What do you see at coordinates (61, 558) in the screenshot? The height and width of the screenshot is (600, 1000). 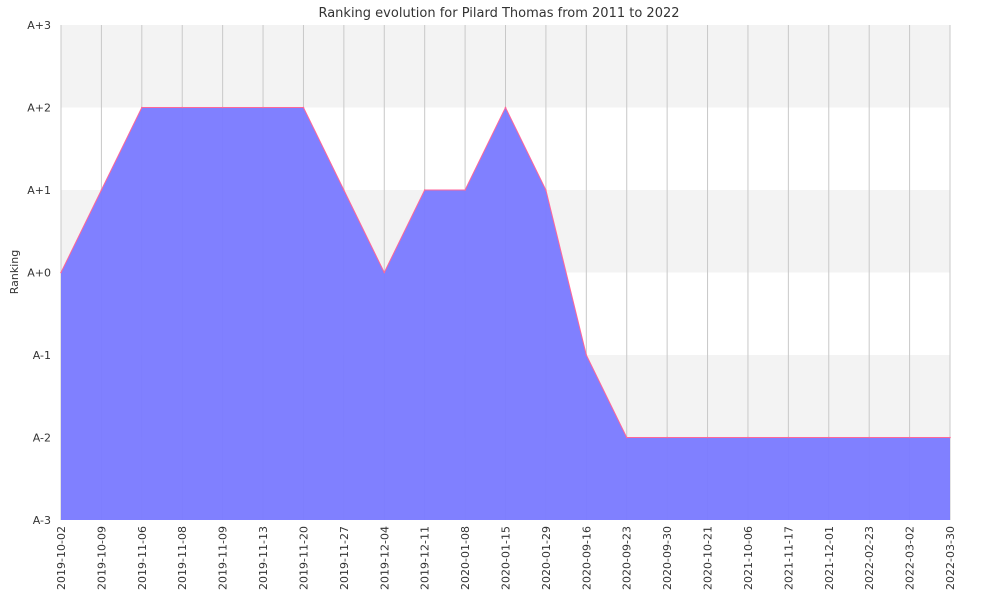 I see `x-tick-label: 2019-10-02` at bounding box center [61, 558].